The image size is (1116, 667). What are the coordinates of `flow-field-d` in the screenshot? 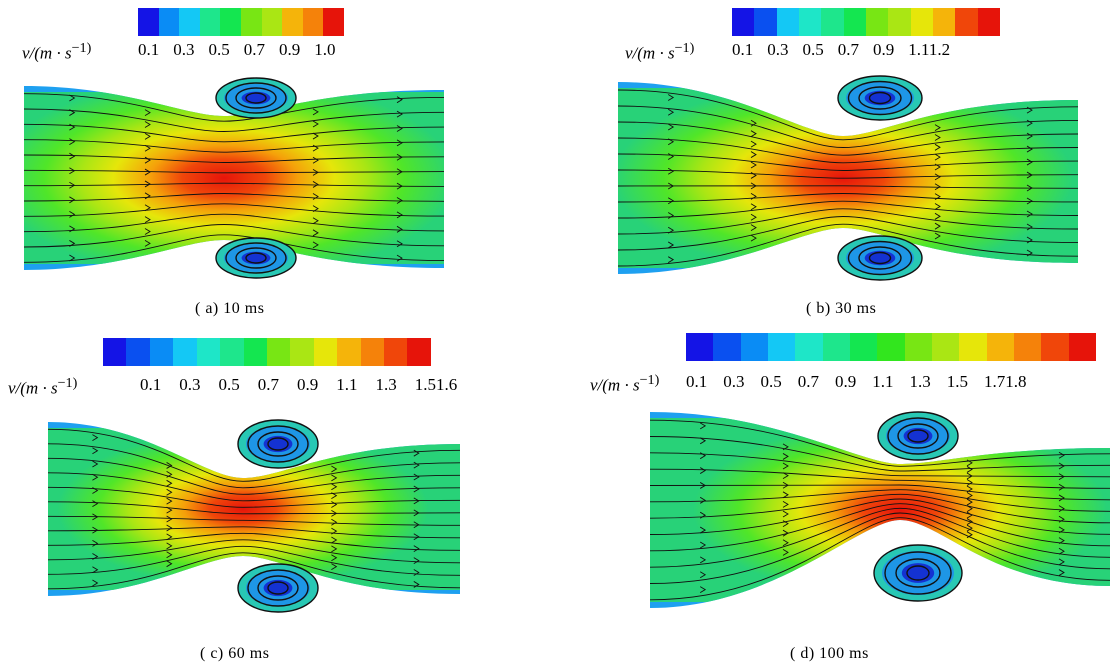 It's located at (880, 509).